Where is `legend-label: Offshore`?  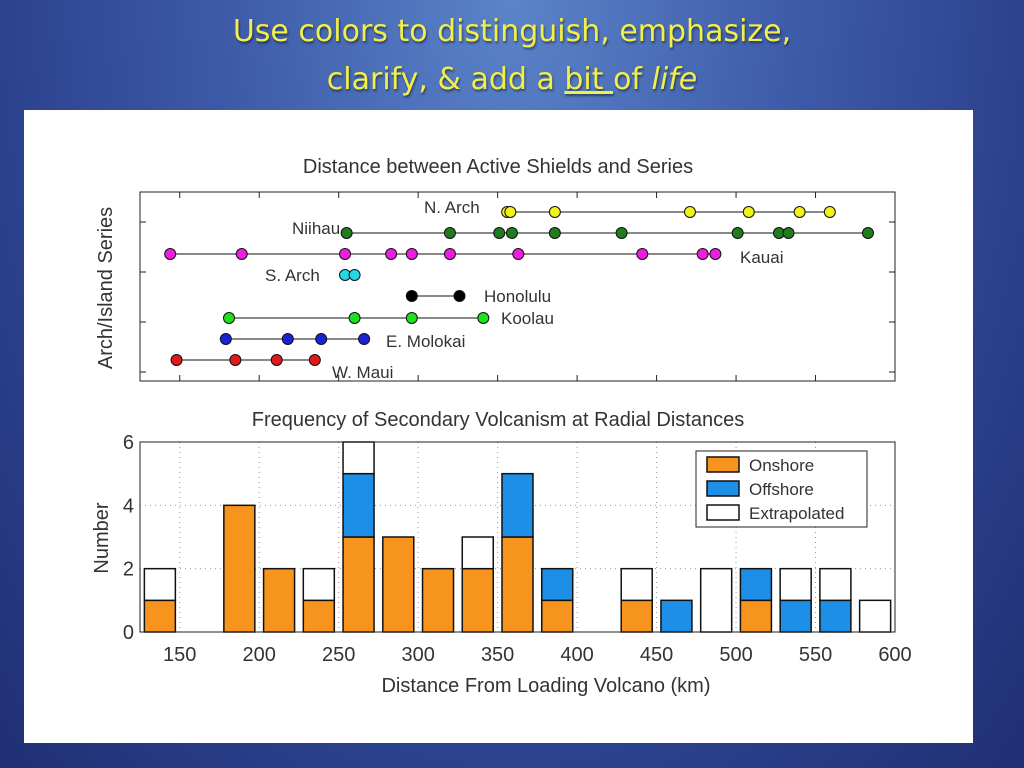
legend-label: Offshore is located at coordinates (781, 489).